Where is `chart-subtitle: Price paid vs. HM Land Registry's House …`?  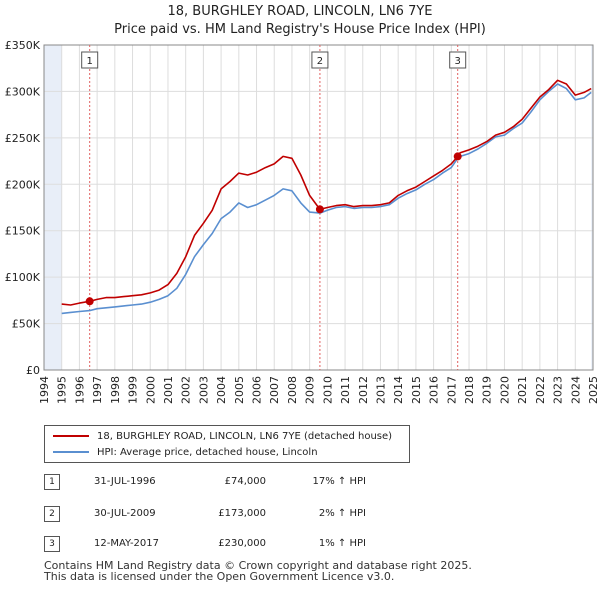 chart-subtitle: Price paid vs. HM Land Registry's House … is located at coordinates (300, 29).